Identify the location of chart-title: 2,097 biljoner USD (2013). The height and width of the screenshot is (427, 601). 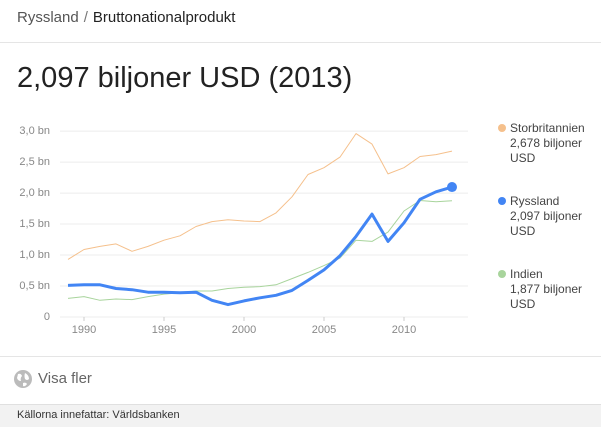
(185, 78).